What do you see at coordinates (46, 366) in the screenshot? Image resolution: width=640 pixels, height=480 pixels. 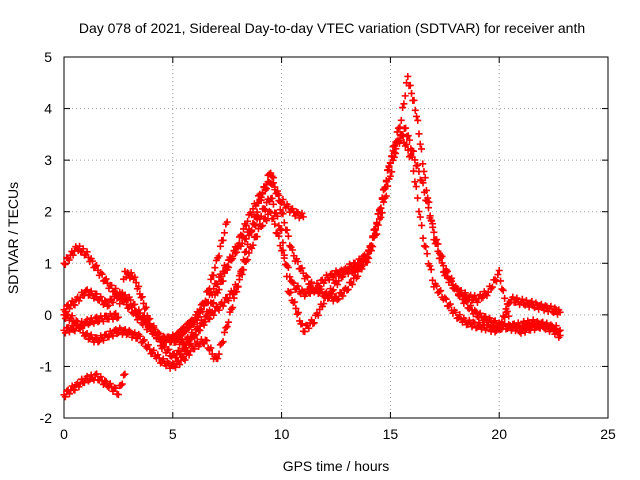 I see `y-tick-label: -1` at bounding box center [46, 366].